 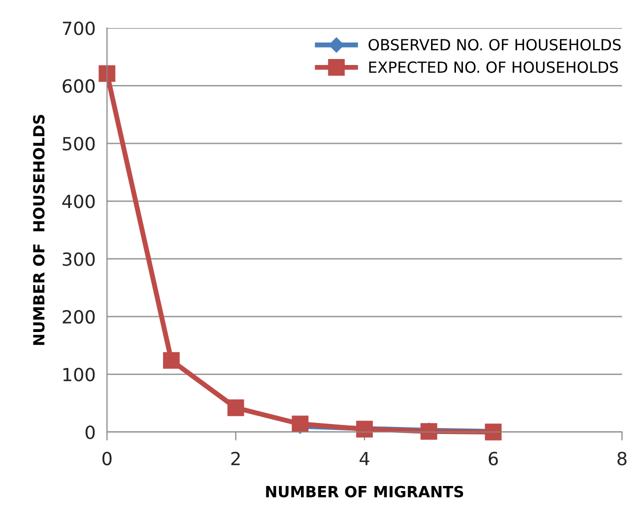 I want to click on y-tick-label: 100, so click(x=79, y=375).